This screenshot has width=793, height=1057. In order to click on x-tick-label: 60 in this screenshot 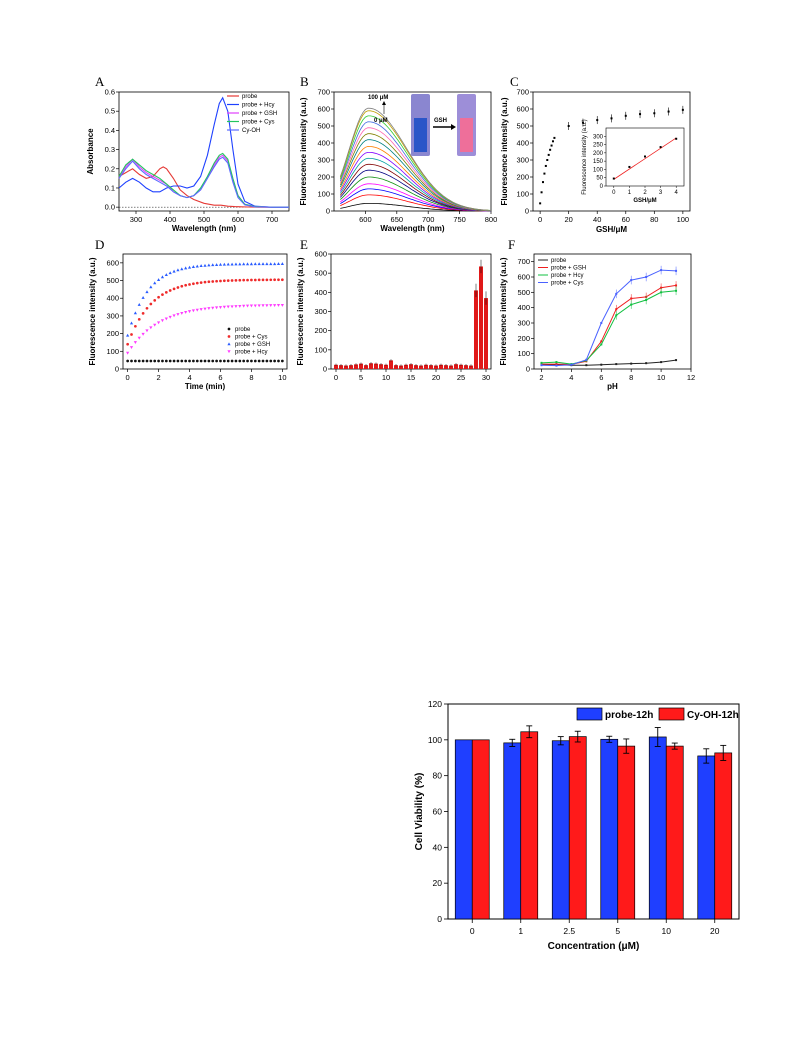, I will do `click(626, 219)`.